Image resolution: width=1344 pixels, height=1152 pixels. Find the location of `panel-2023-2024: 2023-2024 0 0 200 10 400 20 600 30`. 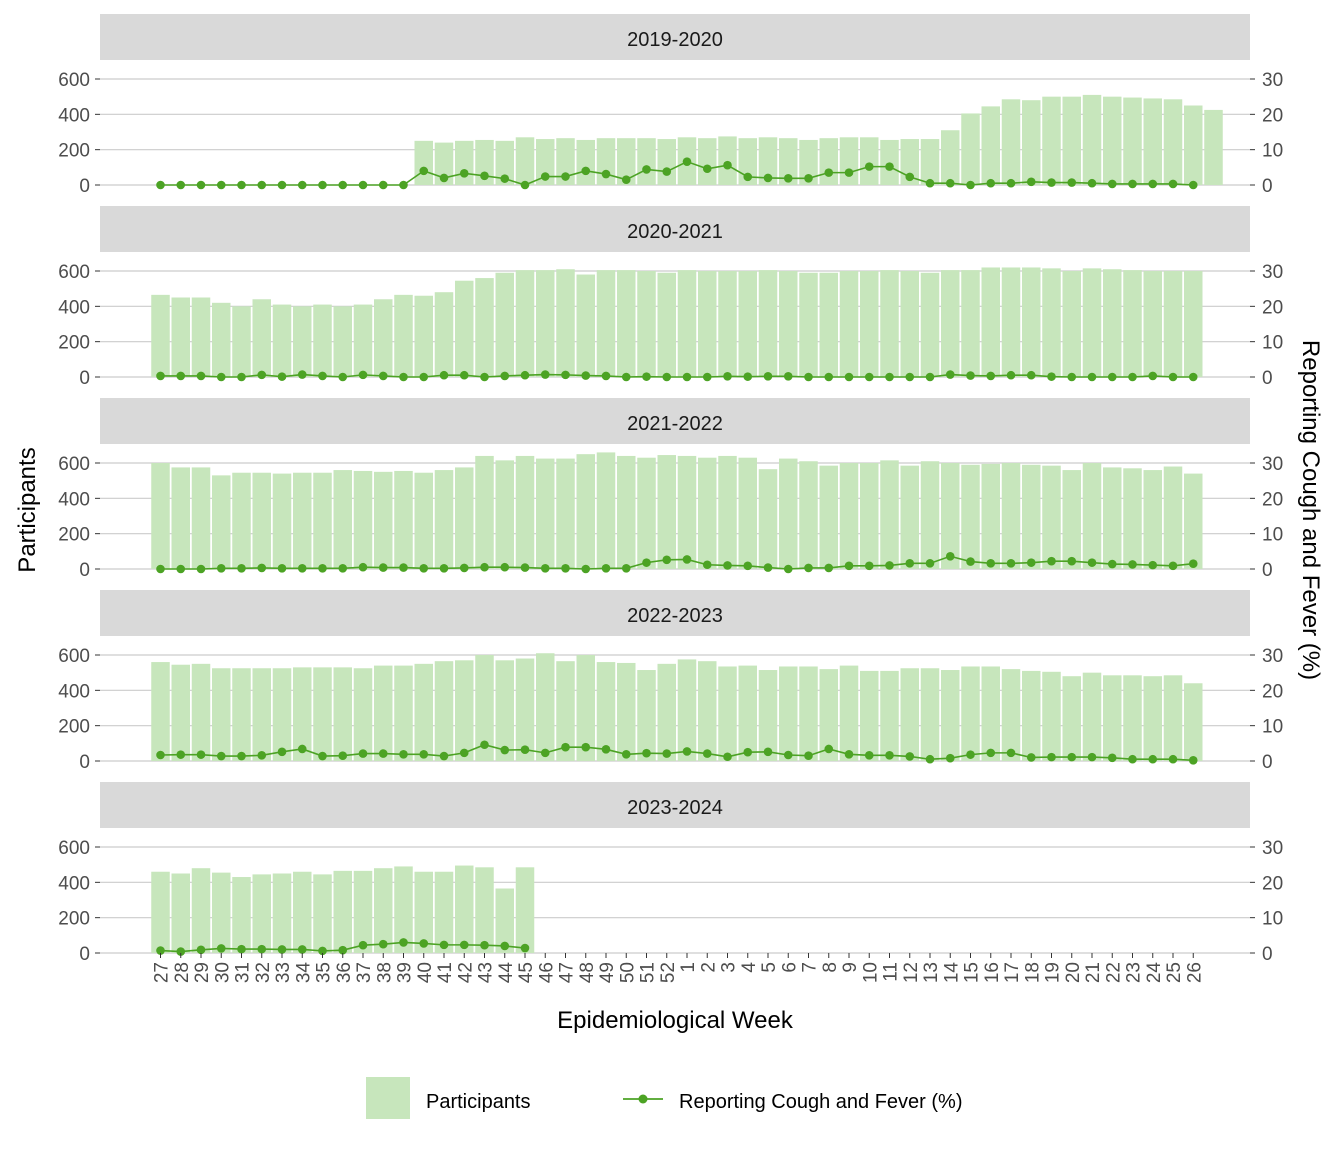

panel-2023-2024: 2023-2024 0 0 200 10 400 20 600 30 is located at coordinates (670, 873).